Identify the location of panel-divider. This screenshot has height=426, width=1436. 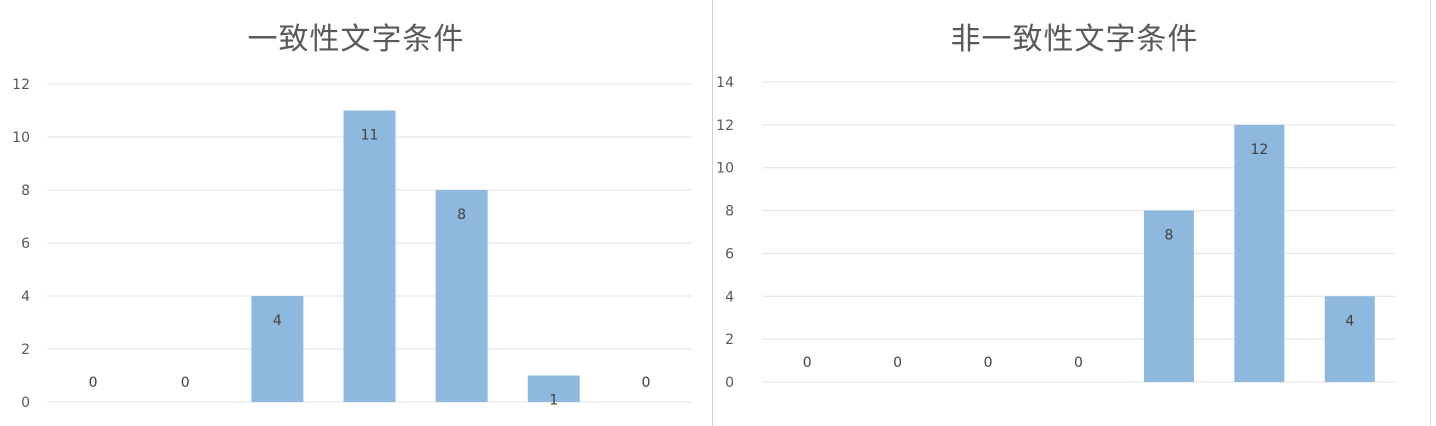
(712, 213).